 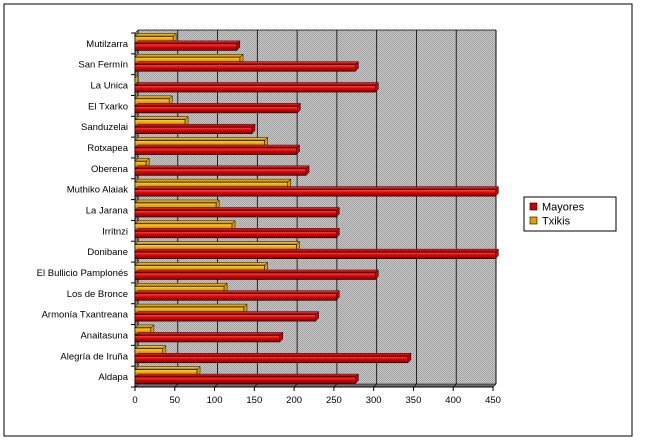 I want to click on bar-mayores-anaitasuna, so click(x=209, y=337).